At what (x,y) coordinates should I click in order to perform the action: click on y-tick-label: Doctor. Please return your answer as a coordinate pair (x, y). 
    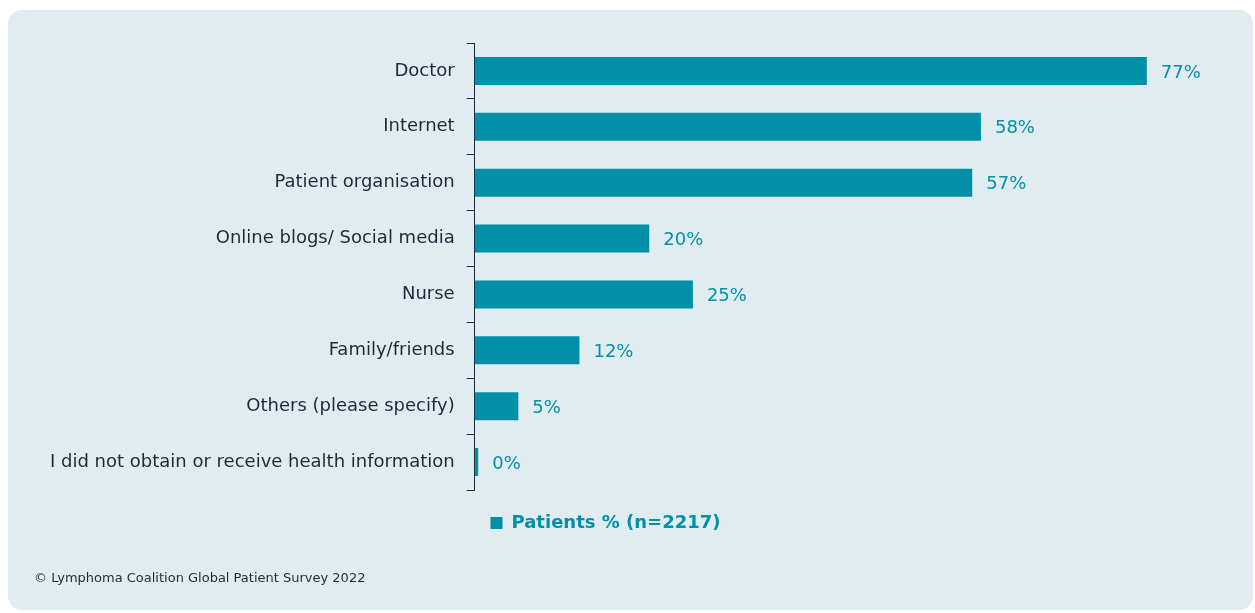
    Looking at the image, I should click on (425, 69).